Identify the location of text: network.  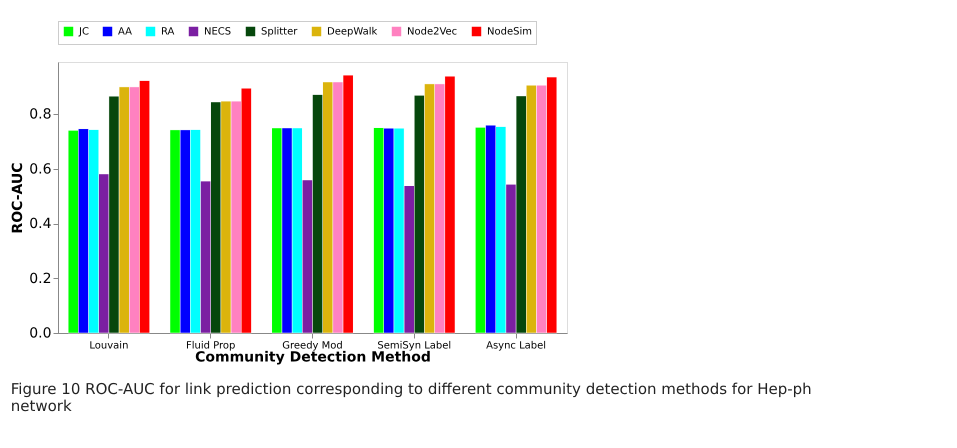
(41, 406).